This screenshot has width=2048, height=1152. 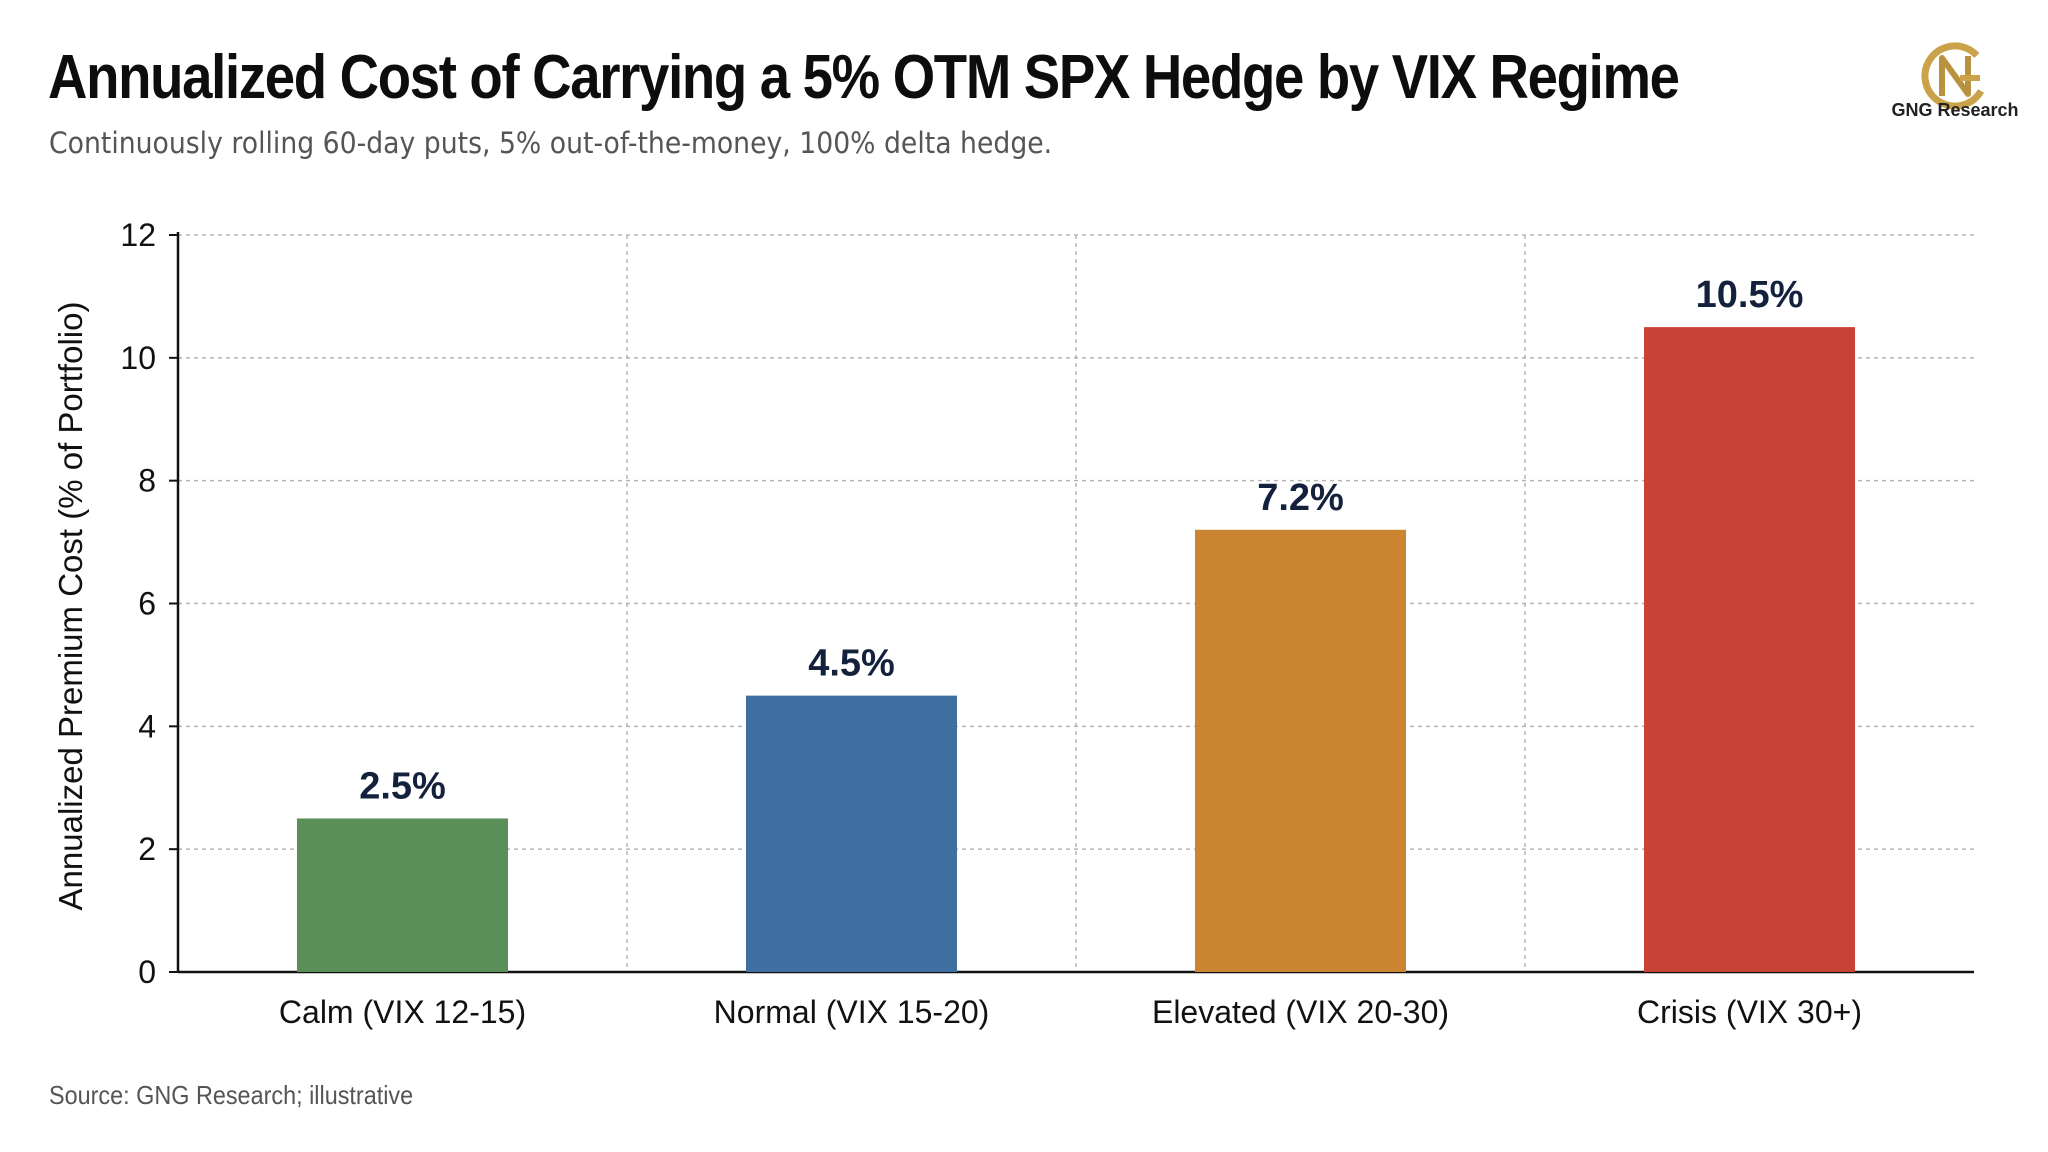 What do you see at coordinates (147, 481) in the screenshot?
I see `y-tick-label: 8` at bounding box center [147, 481].